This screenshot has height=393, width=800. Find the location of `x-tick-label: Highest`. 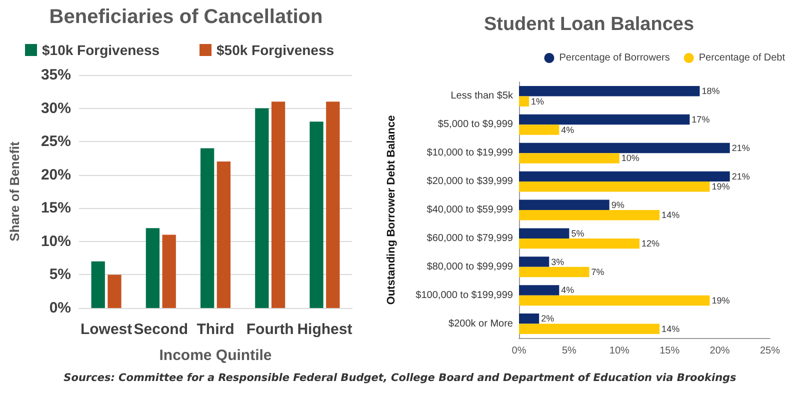

x-tick-label: Highest is located at coordinates (324, 329).